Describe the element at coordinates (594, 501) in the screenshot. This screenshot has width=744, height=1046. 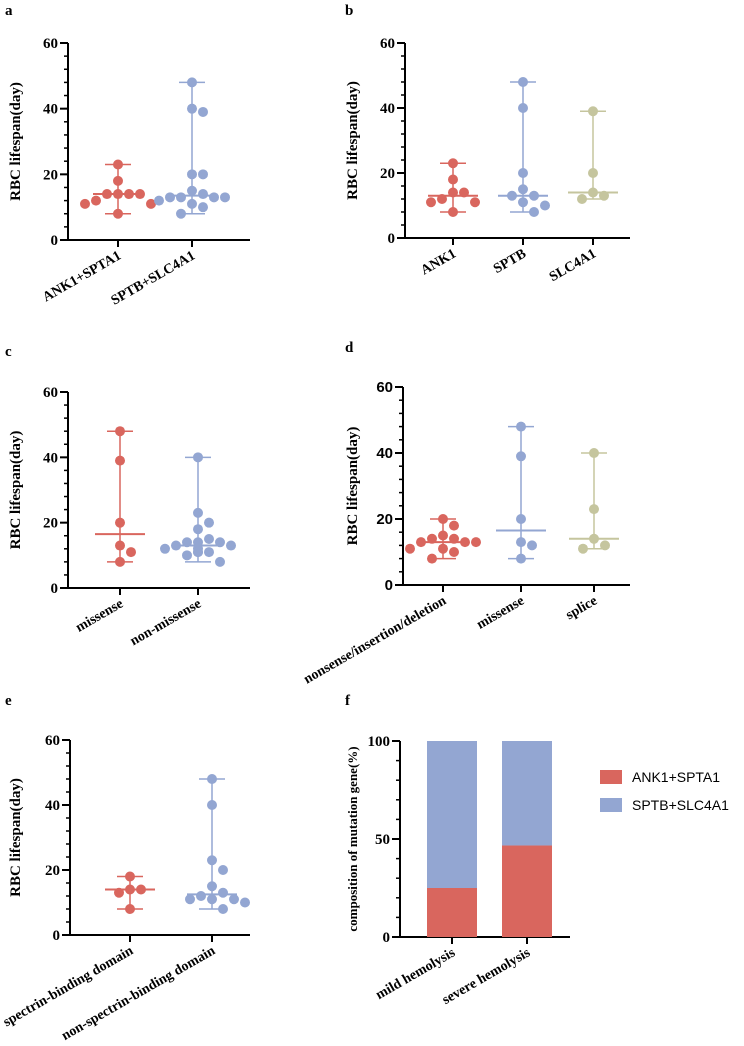
I see `series-splice` at that location.